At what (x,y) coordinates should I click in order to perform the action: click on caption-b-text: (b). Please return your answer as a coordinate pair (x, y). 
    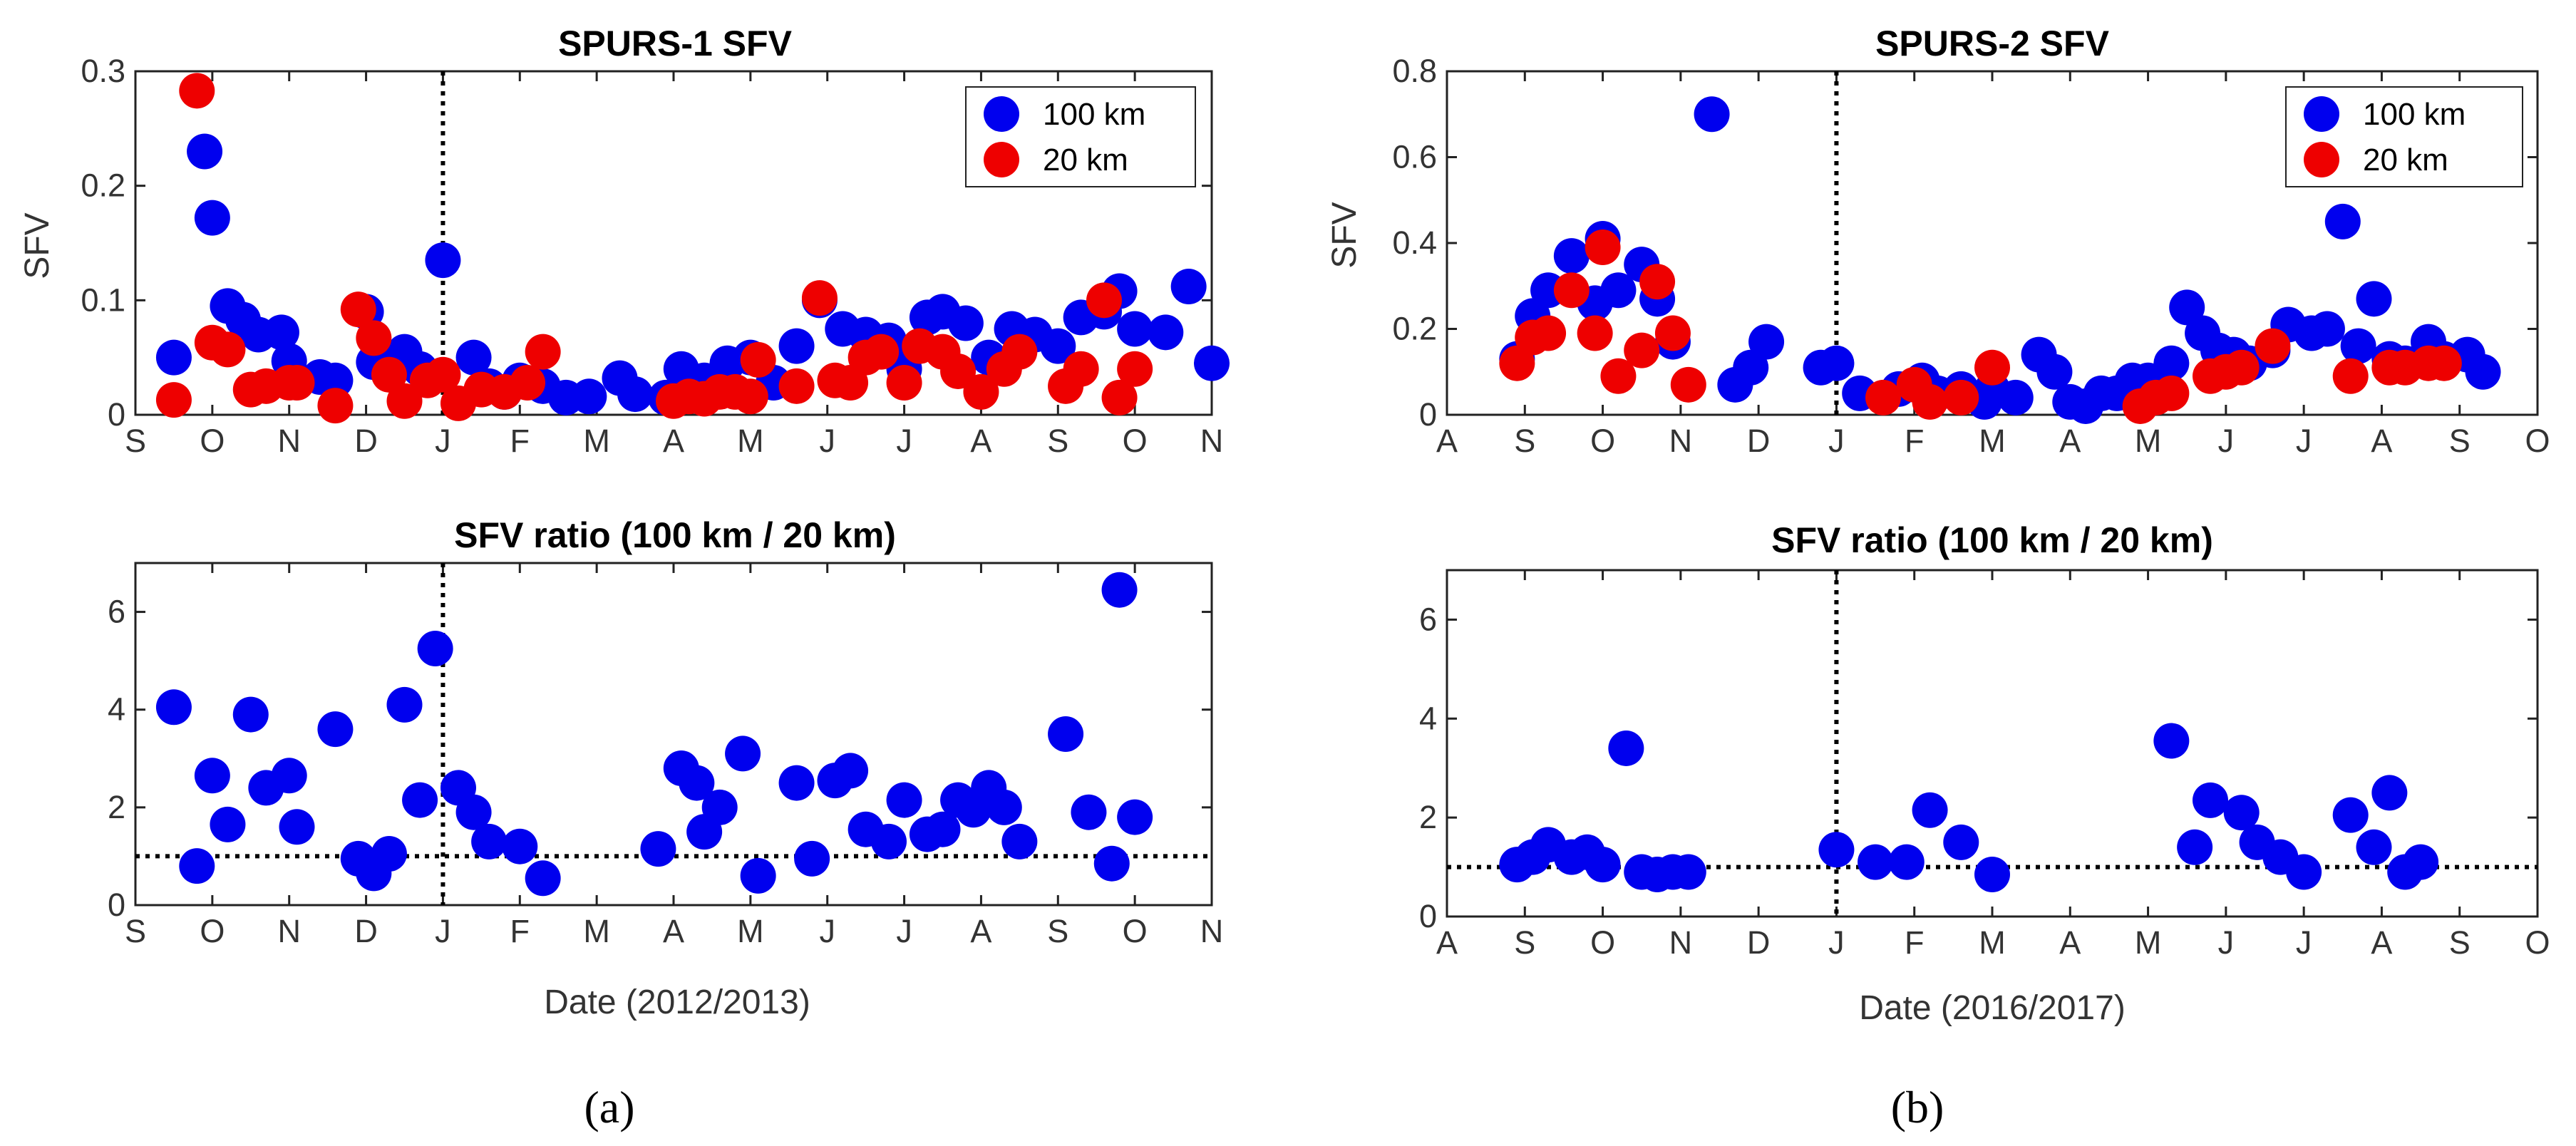
    Looking at the image, I should click on (1917, 1107).